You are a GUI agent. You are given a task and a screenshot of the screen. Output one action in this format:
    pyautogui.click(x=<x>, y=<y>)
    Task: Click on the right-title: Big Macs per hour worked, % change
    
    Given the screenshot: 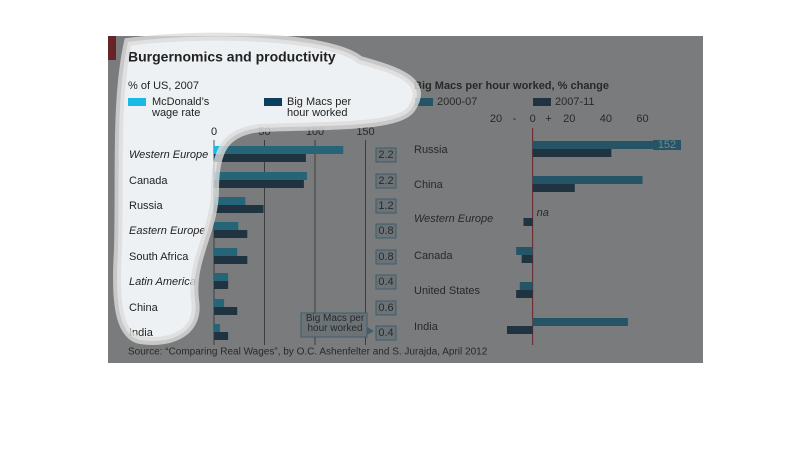 What is the action you would take?
    pyautogui.click(x=511, y=86)
    